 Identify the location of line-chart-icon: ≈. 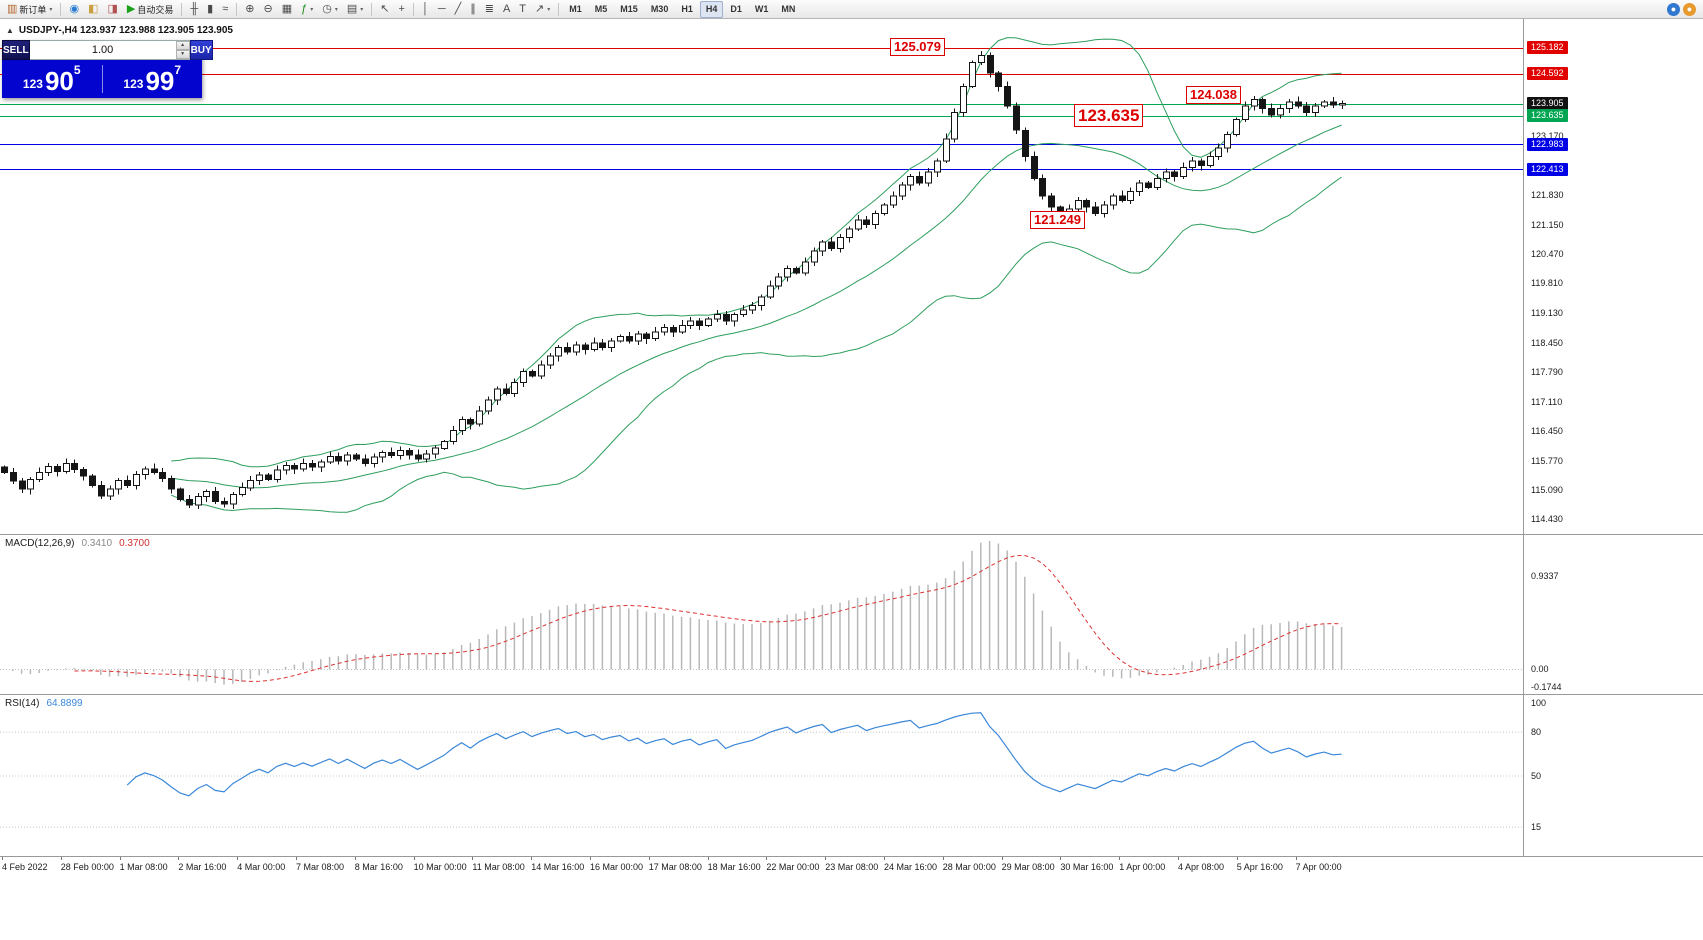
(225, 8).